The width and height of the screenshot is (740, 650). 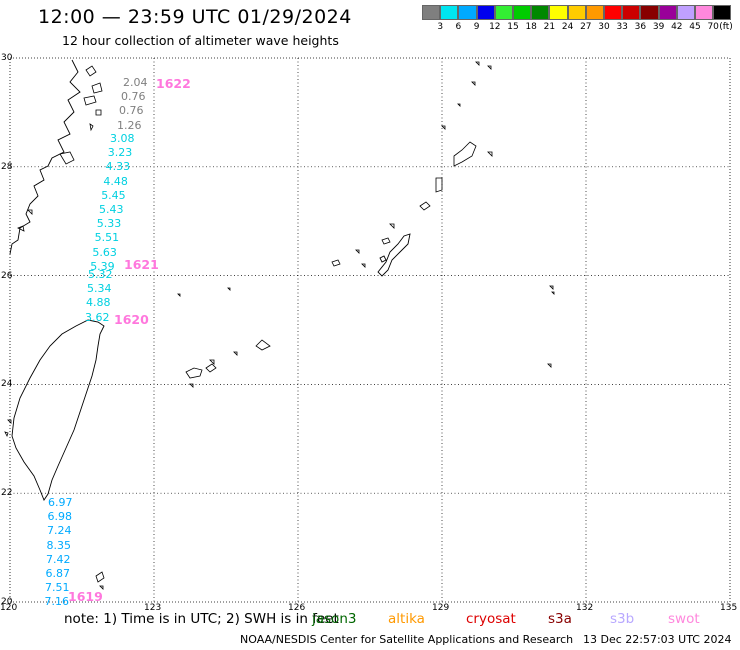 I want to click on miyako-islands, so click(x=252, y=347).